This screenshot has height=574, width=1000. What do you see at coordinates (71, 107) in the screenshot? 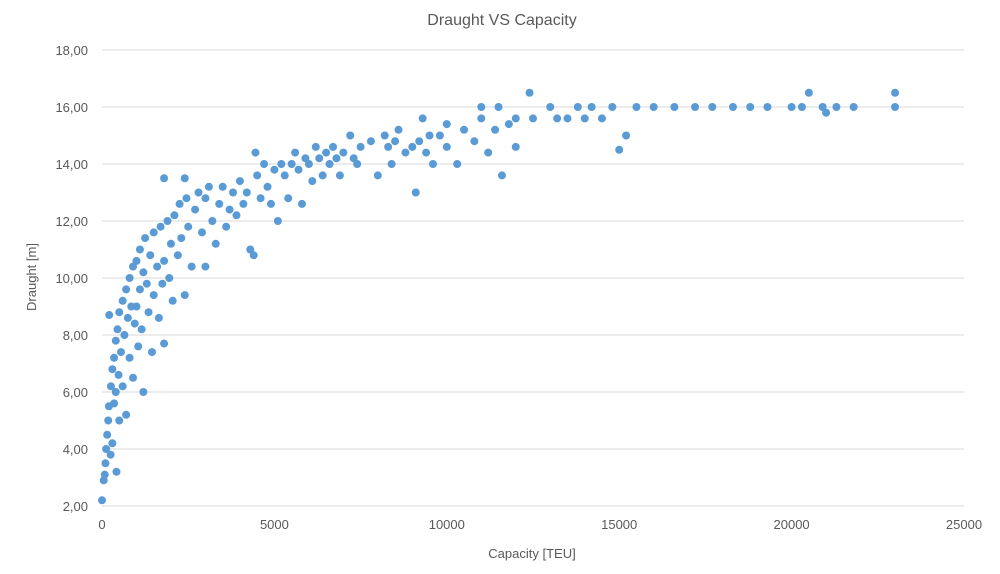
I see `y-tick-label: 16,00` at bounding box center [71, 107].